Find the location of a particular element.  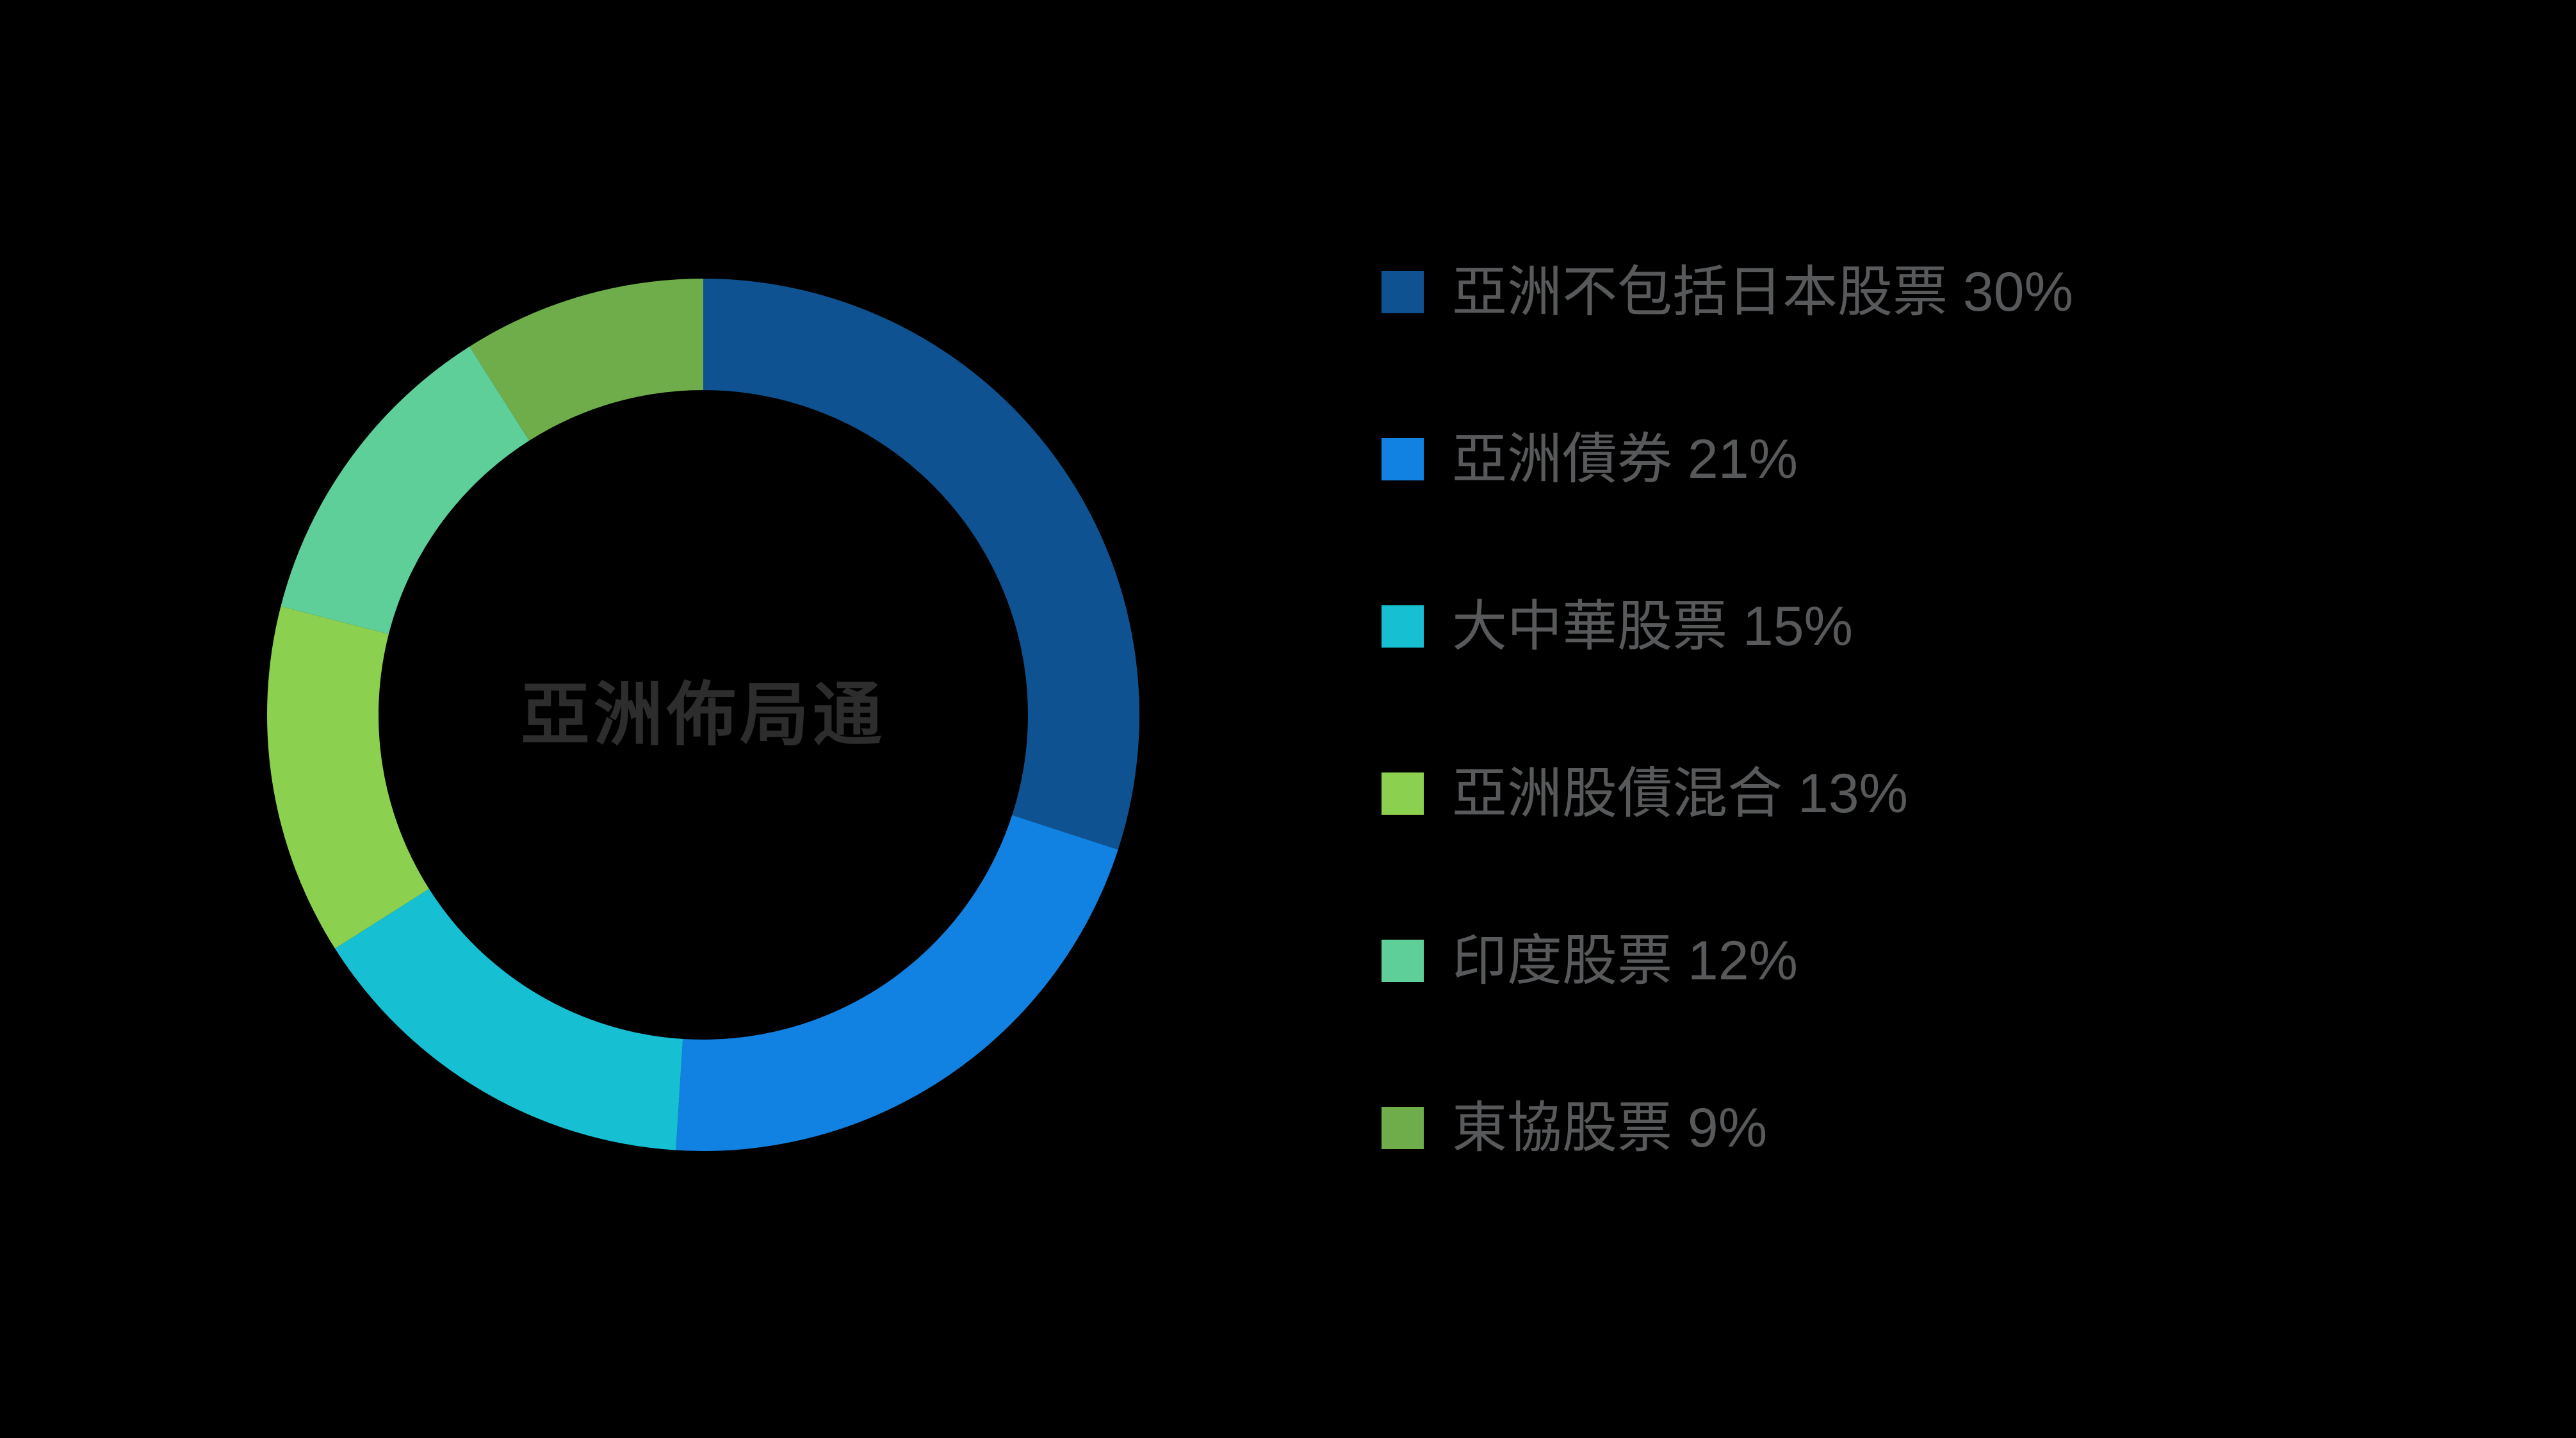

legend-item-4: 印度股票 12% is located at coordinates (1727, 961).